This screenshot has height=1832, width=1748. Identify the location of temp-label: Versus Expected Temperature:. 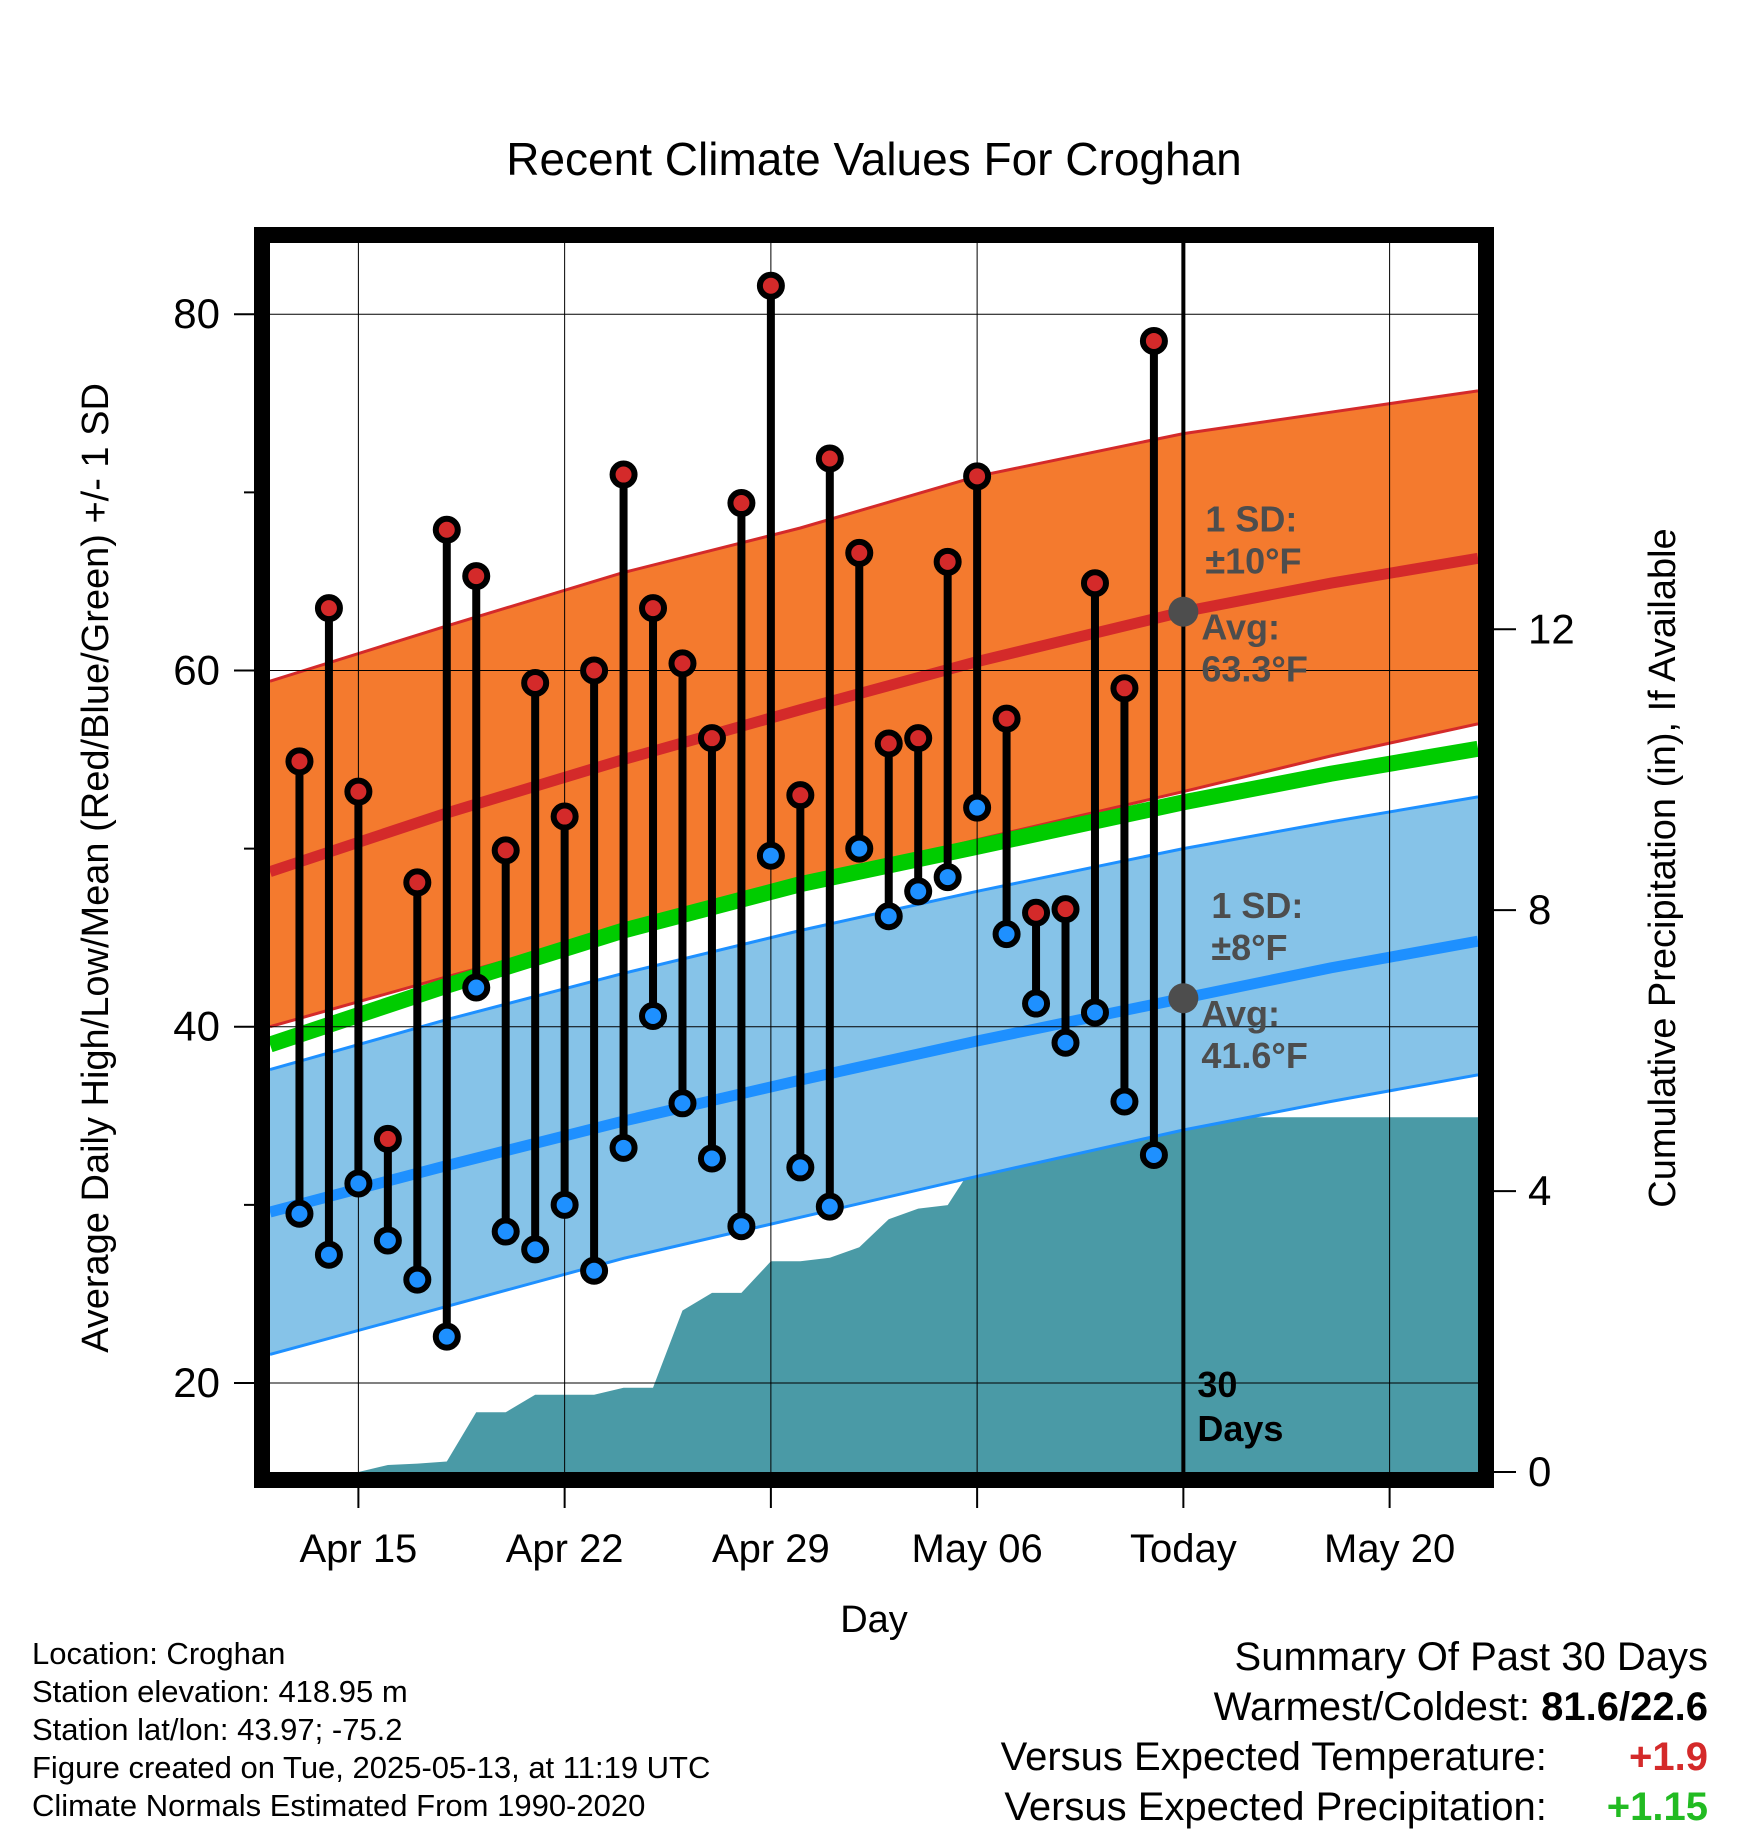
(1273, 1757).